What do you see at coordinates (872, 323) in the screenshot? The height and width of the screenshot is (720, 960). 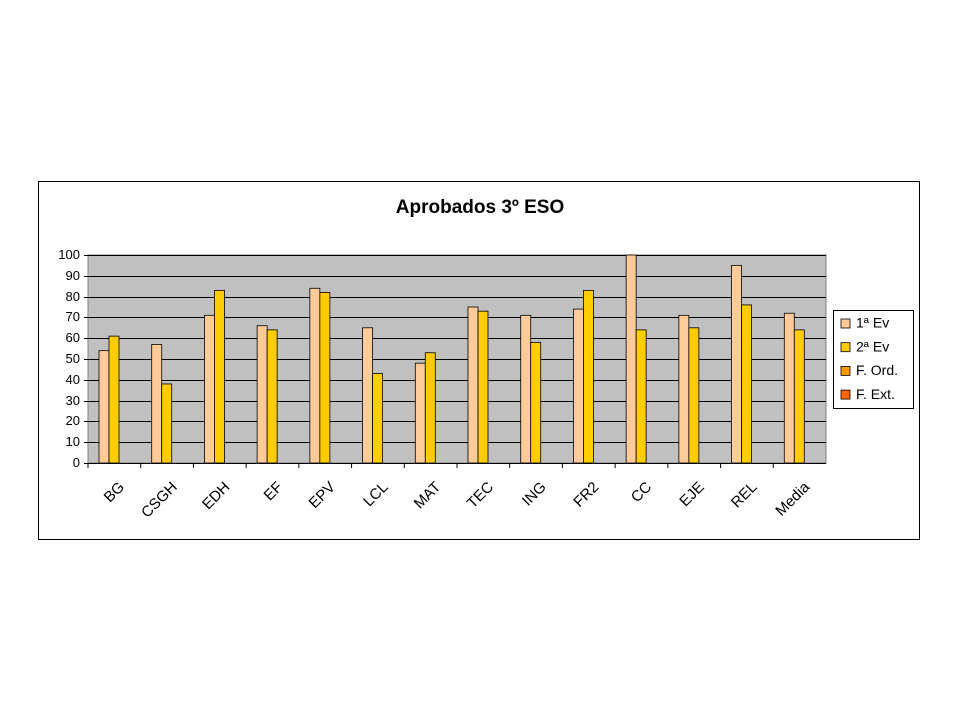 I see `legend-label: 1ª Ev` at bounding box center [872, 323].